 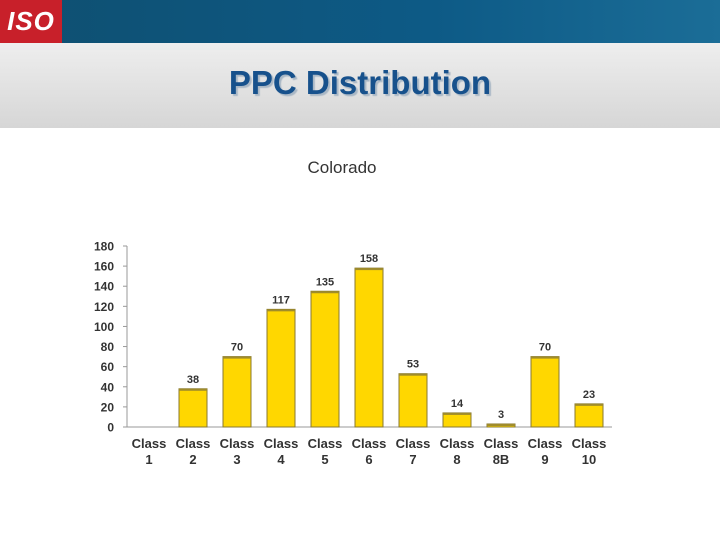 I want to click on x-tick-label: 1, so click(x=148, y=459).